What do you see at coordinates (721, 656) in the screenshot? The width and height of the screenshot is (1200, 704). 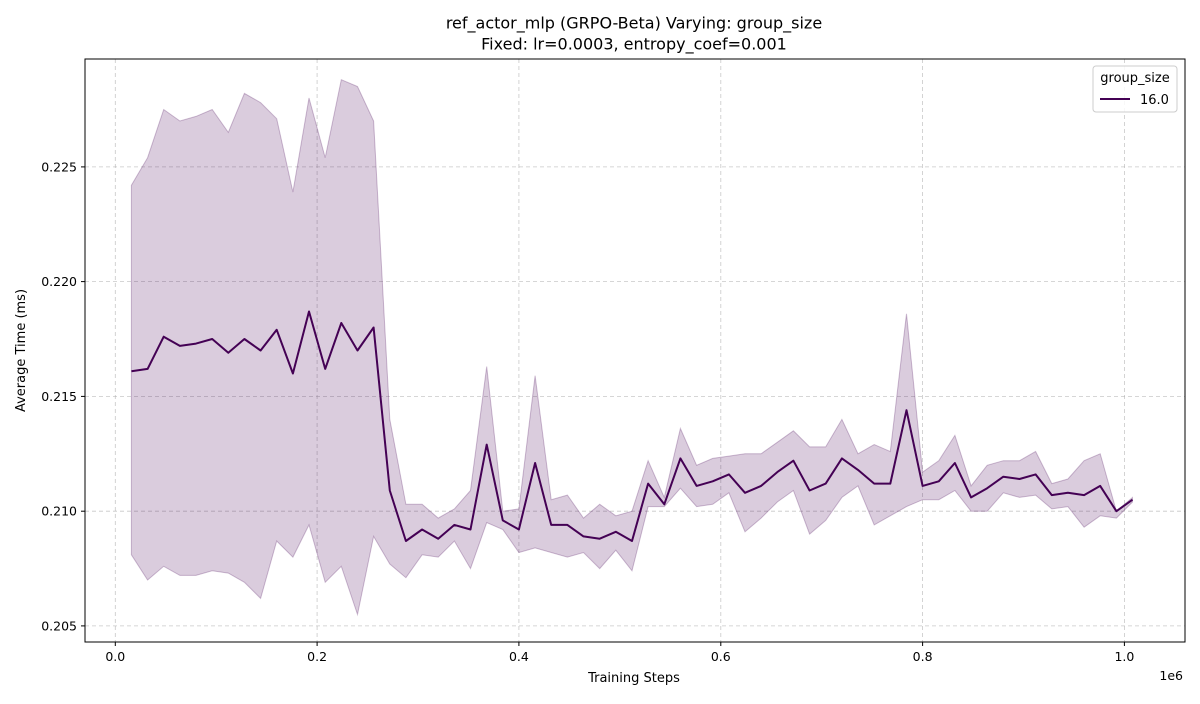 I see `x-tick-label: 0.6` at bounding box center [721, 656].